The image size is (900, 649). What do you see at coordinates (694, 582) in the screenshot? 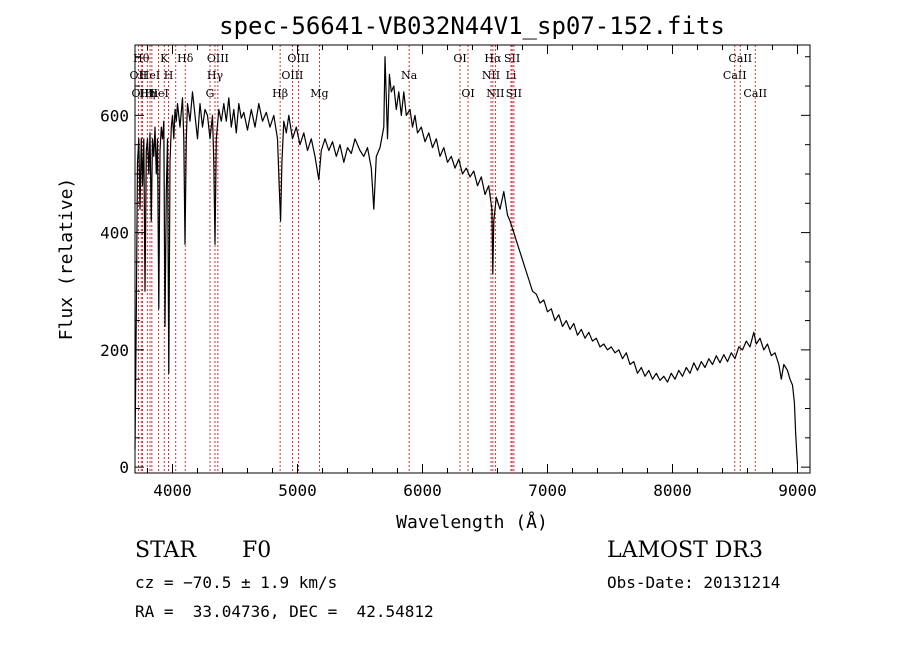
I see `obs-date-text: Obs-Date: 20131214` at bounding box center [694, 582].